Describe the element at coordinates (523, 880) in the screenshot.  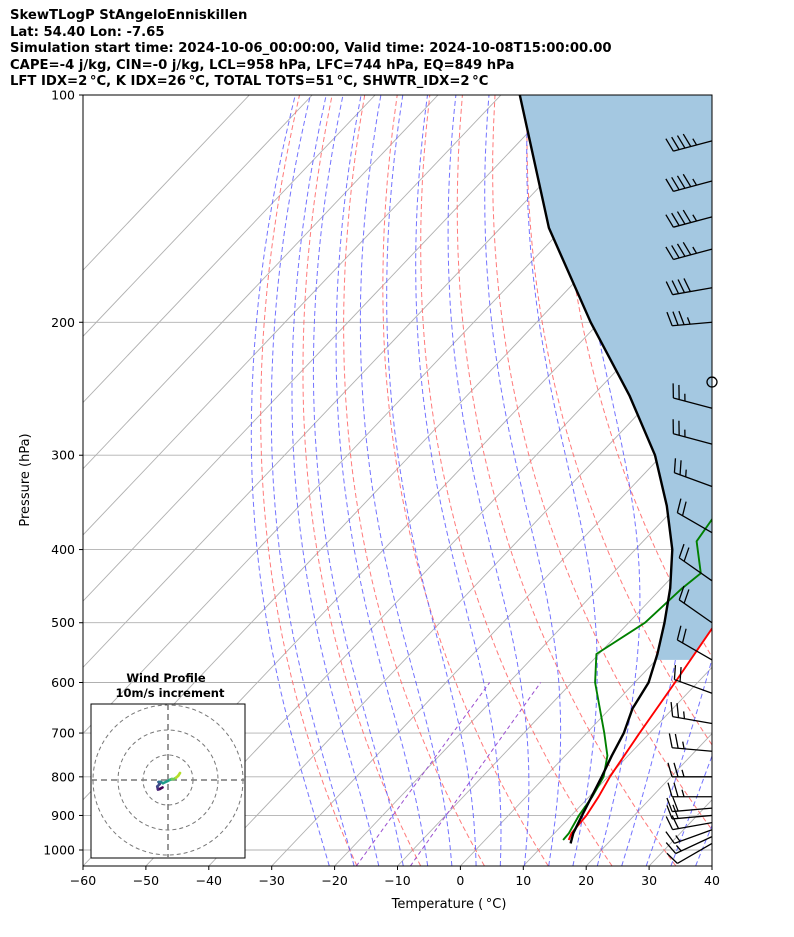
I see `x-tick-label: 10` at that location.